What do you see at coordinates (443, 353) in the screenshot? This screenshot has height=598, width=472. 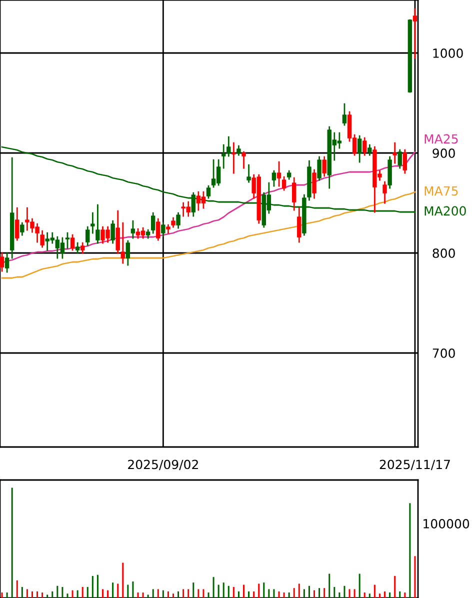 I see `y-tick-label: 700` at bounding box center [443, 353].